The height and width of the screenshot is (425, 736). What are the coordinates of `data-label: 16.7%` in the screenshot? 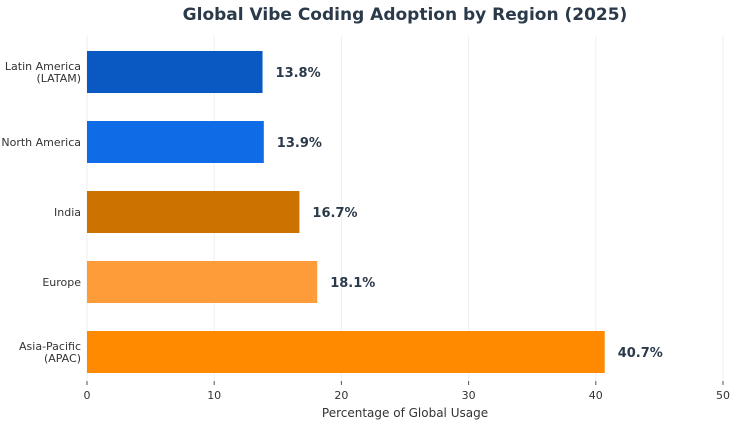 It's located at (334, 213).